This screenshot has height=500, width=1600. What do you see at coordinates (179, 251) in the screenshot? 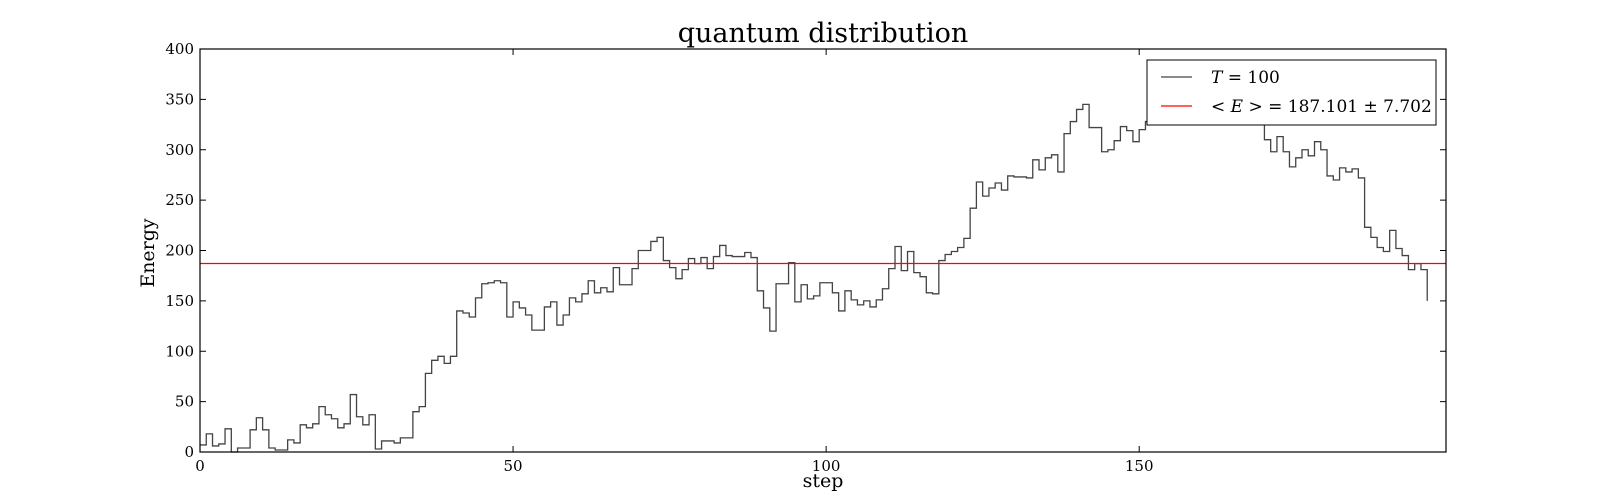
I see `y-tick-label: 200` at bounding box center [179, 251].